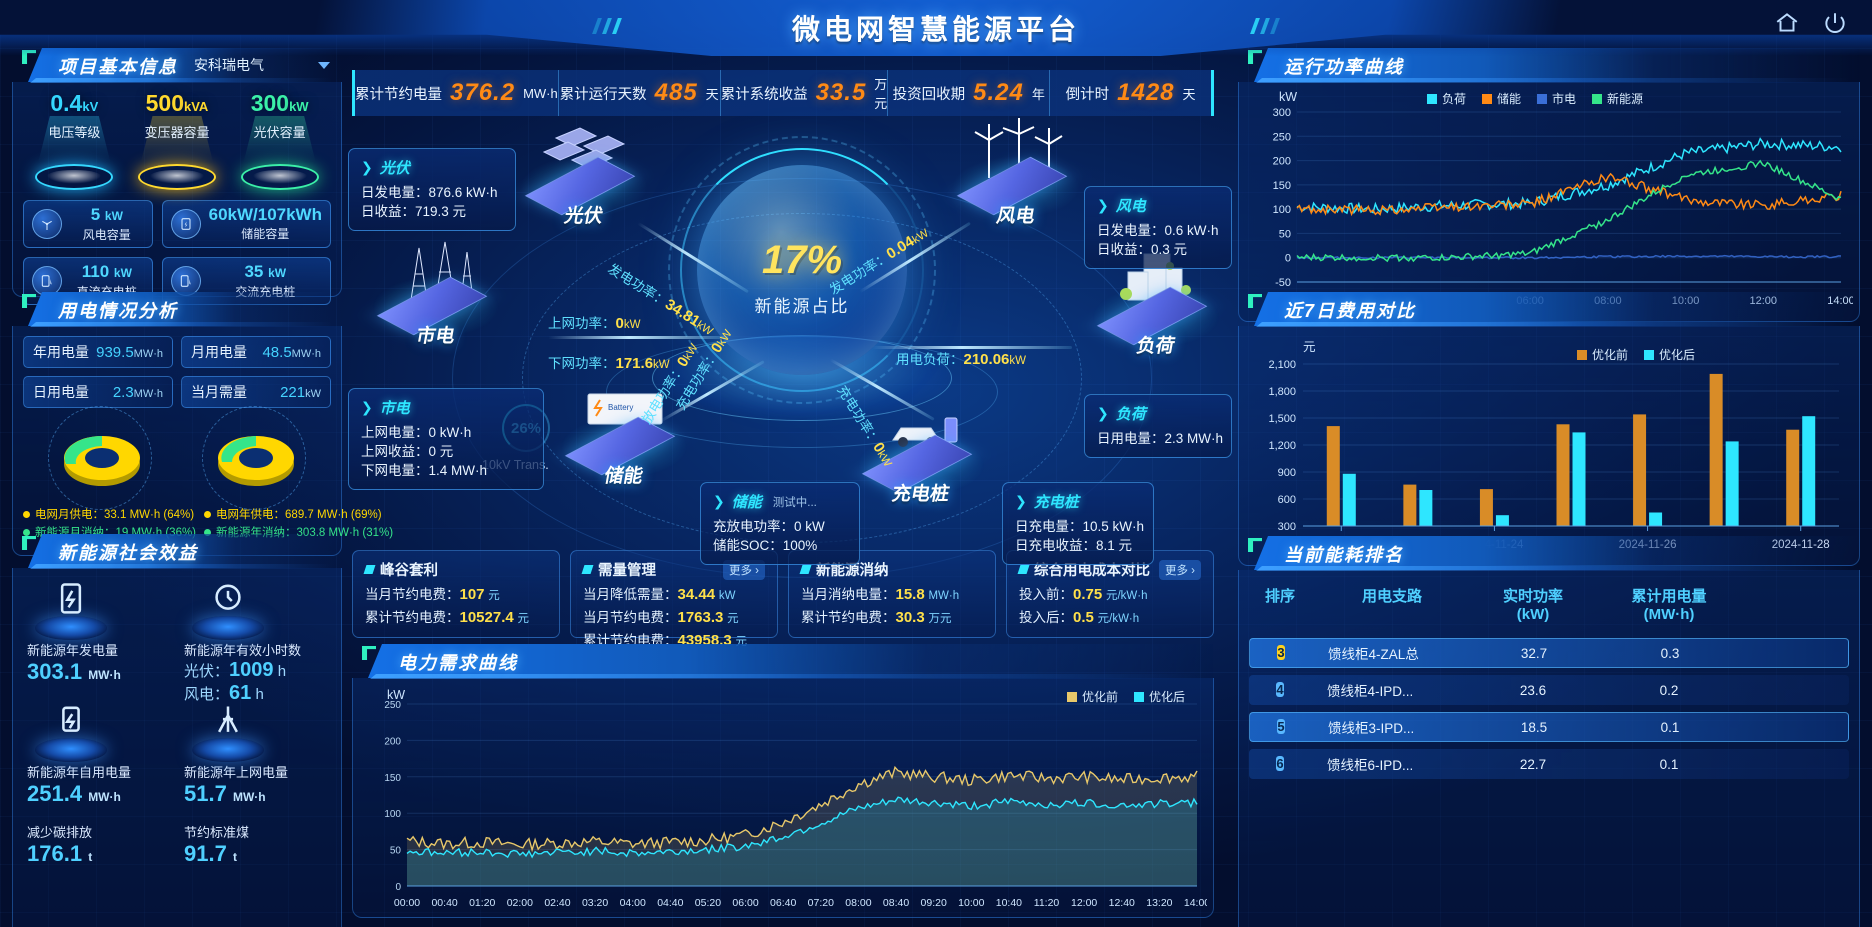 Image resolution: width=1872 pixels, height=927 pixels. I want to click on infobox-row: 日收益：0.3 元, so click(1142, 249).